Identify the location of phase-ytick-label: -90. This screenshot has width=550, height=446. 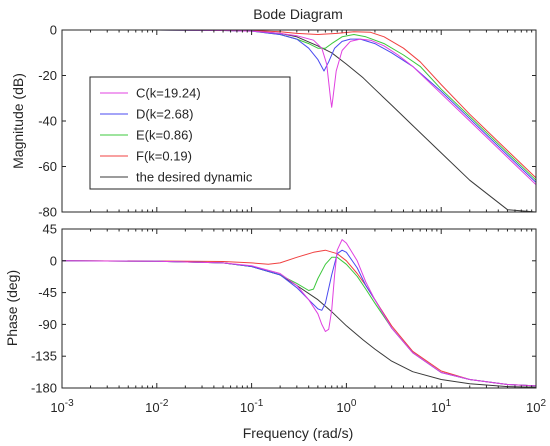
(47, 324).